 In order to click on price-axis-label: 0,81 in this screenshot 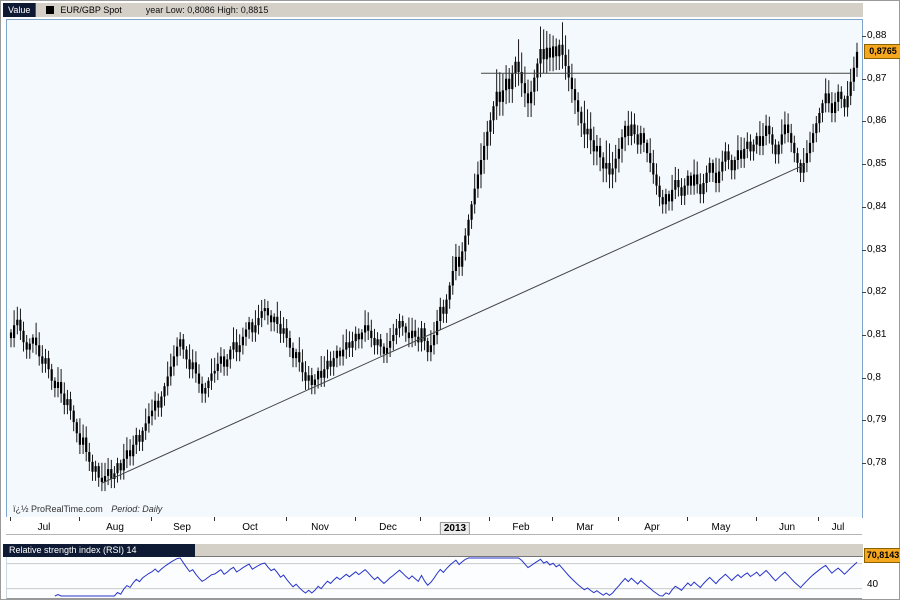, I will do `click(877, 334)`.